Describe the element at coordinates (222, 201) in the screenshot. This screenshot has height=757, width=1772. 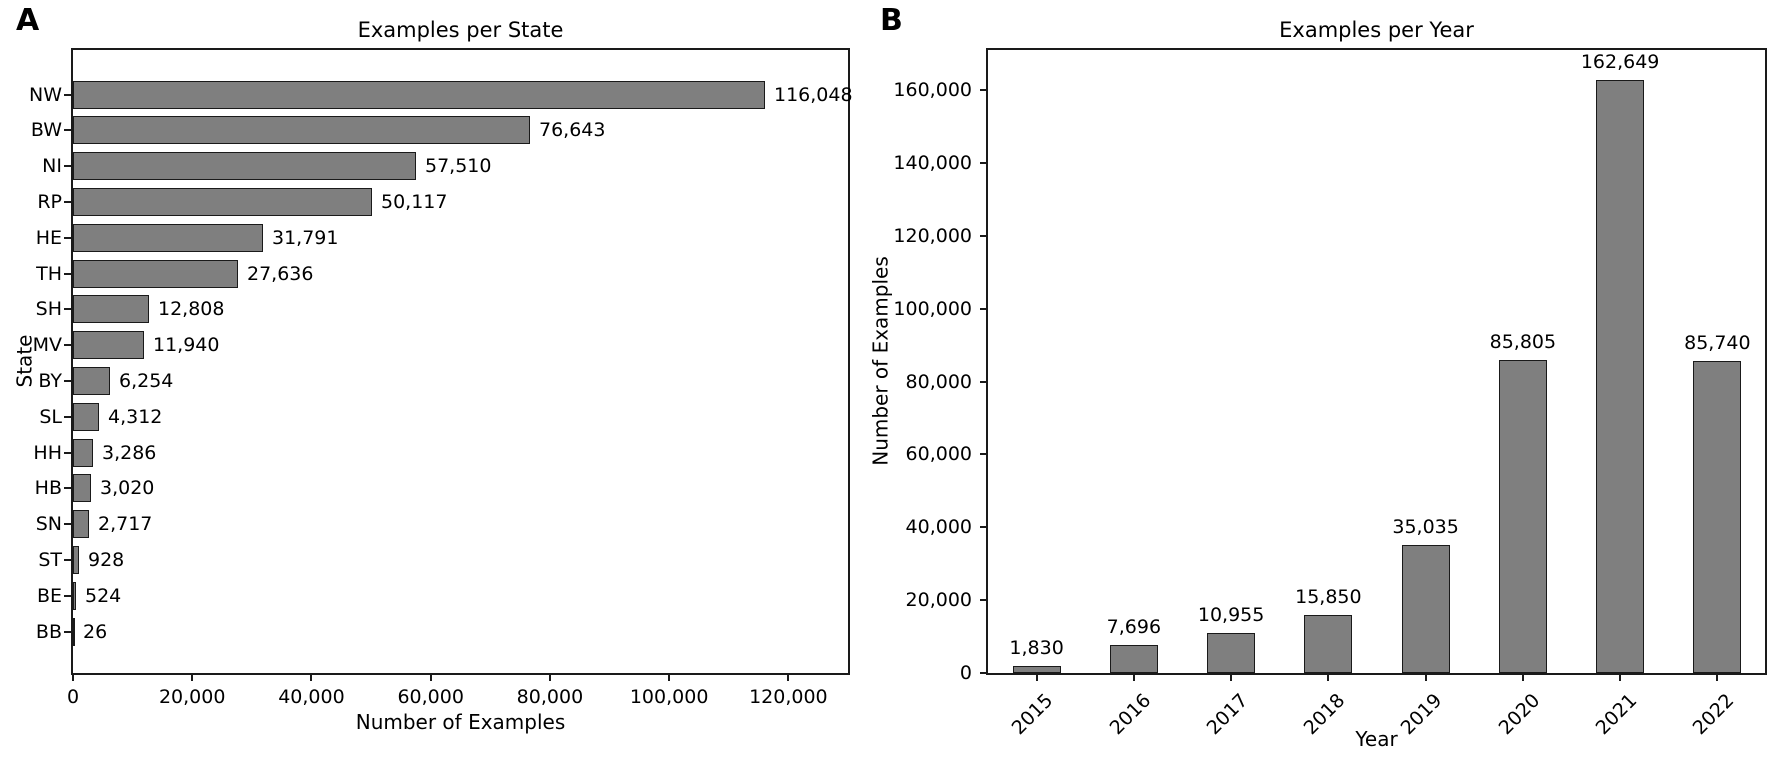
I see `bar-RP` at that location.